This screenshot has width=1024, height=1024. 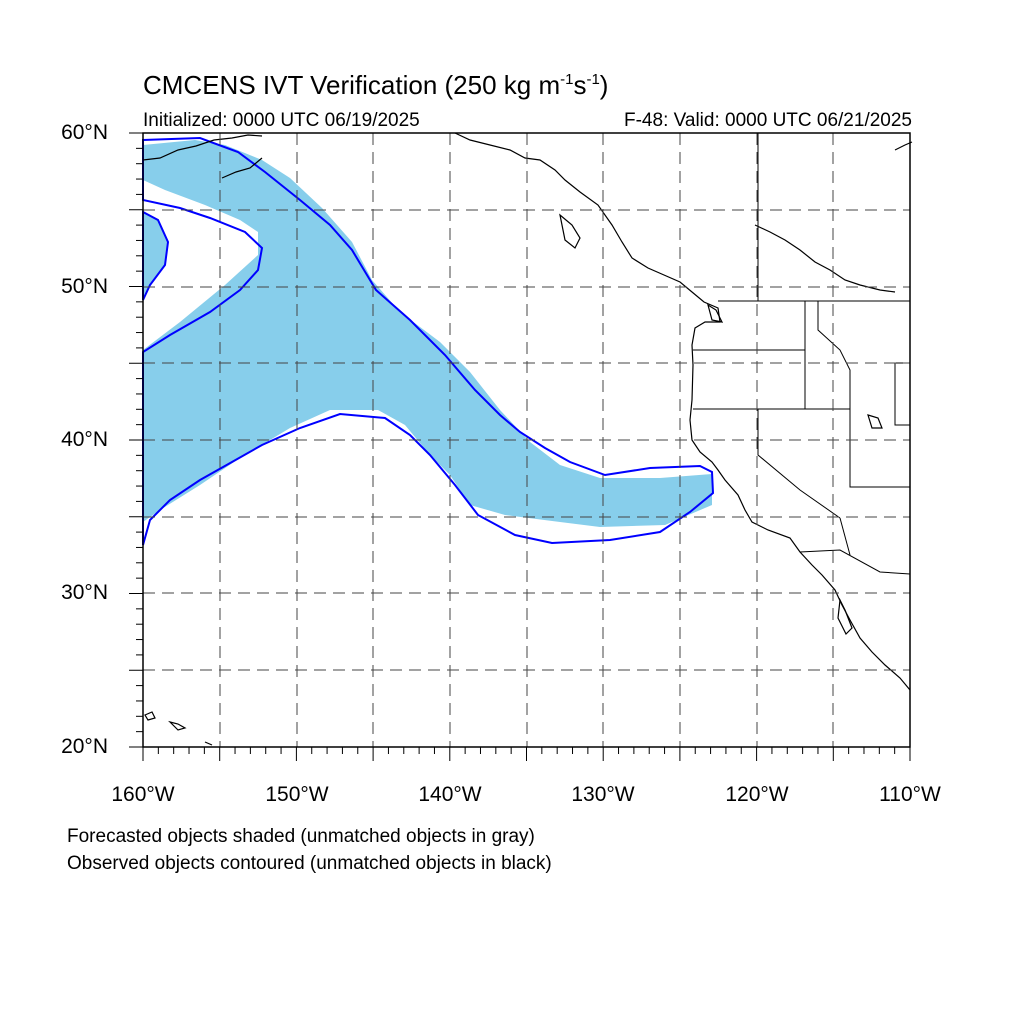 What do you see at coordinates (450, 794) in the screenshot?
I see `lon-label-140w: 140°W` at bounding box center [450, 794].